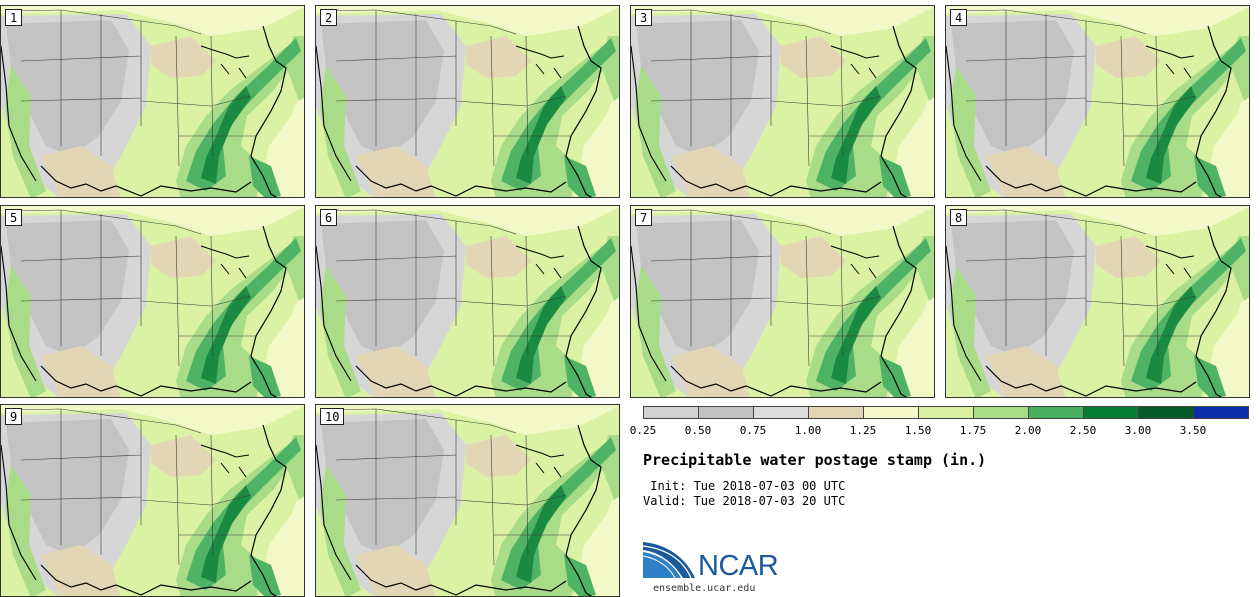 Image resolution: width=1260 pixels, height=597 pixels. Describe the element at coordinates (1138, 430) in the screenshot. I see `legend-tick-label: 3.00` at that location.